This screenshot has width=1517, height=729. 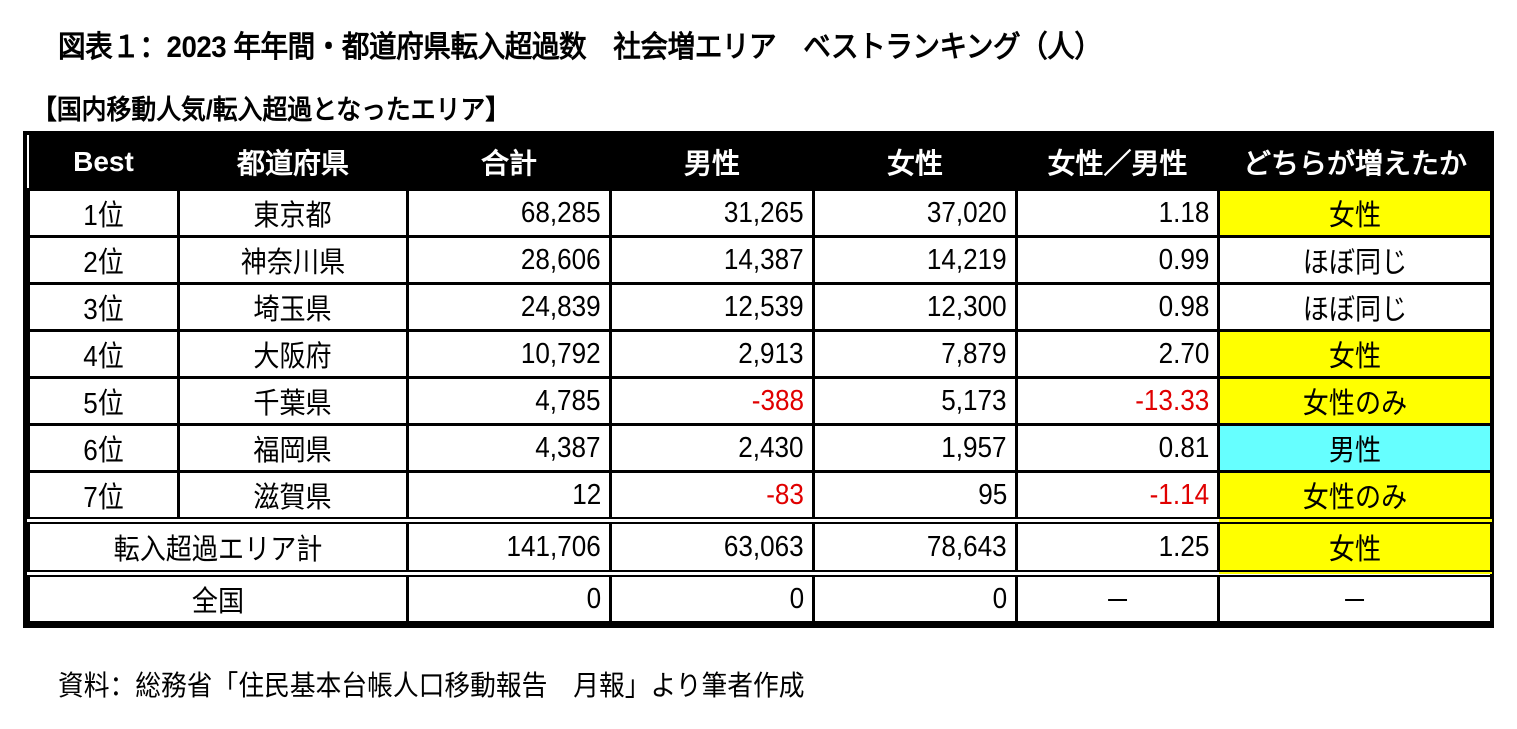 I want to click on prefecture-cell-text: 神奈川県, so click(x=293, y=263).